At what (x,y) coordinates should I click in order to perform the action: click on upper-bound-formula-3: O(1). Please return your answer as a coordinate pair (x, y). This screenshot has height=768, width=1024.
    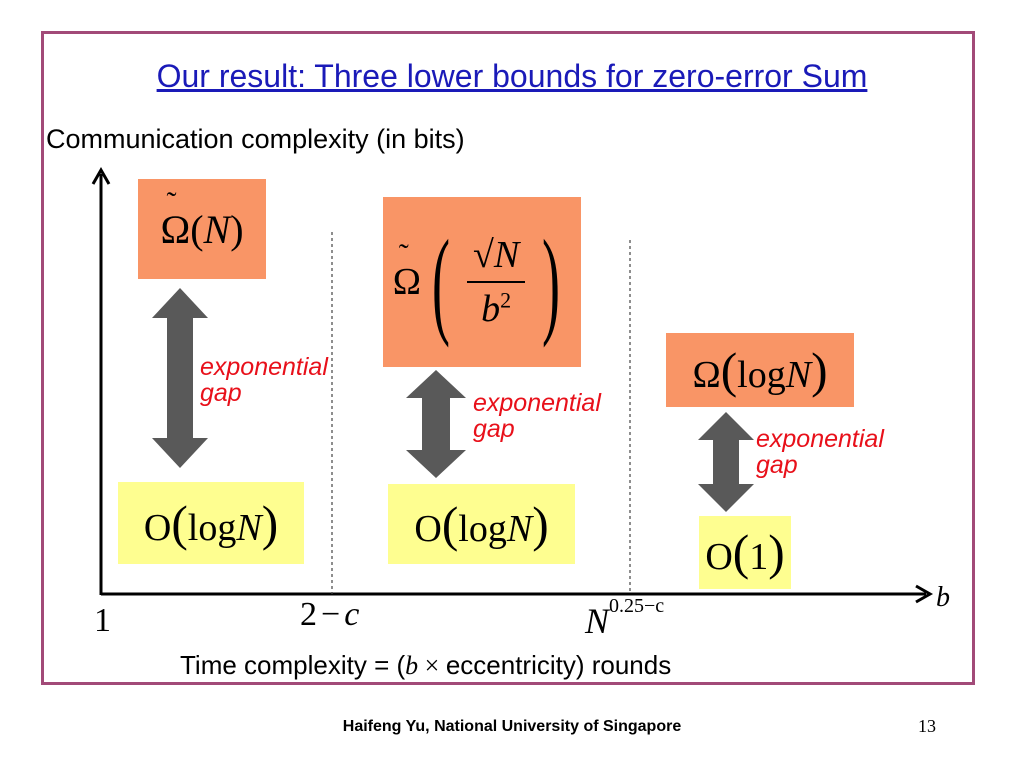
    Looking at the image, I should click on (745, 552).